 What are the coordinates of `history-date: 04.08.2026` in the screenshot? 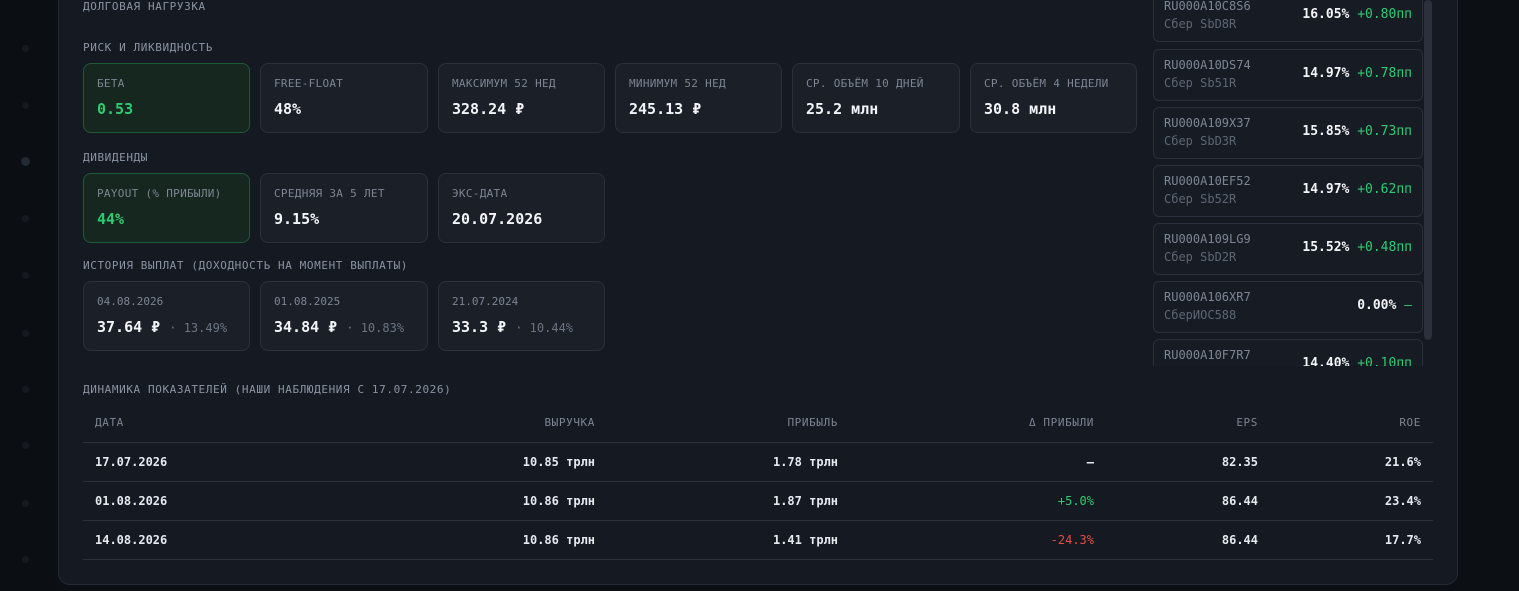 It's located at (130, 301).